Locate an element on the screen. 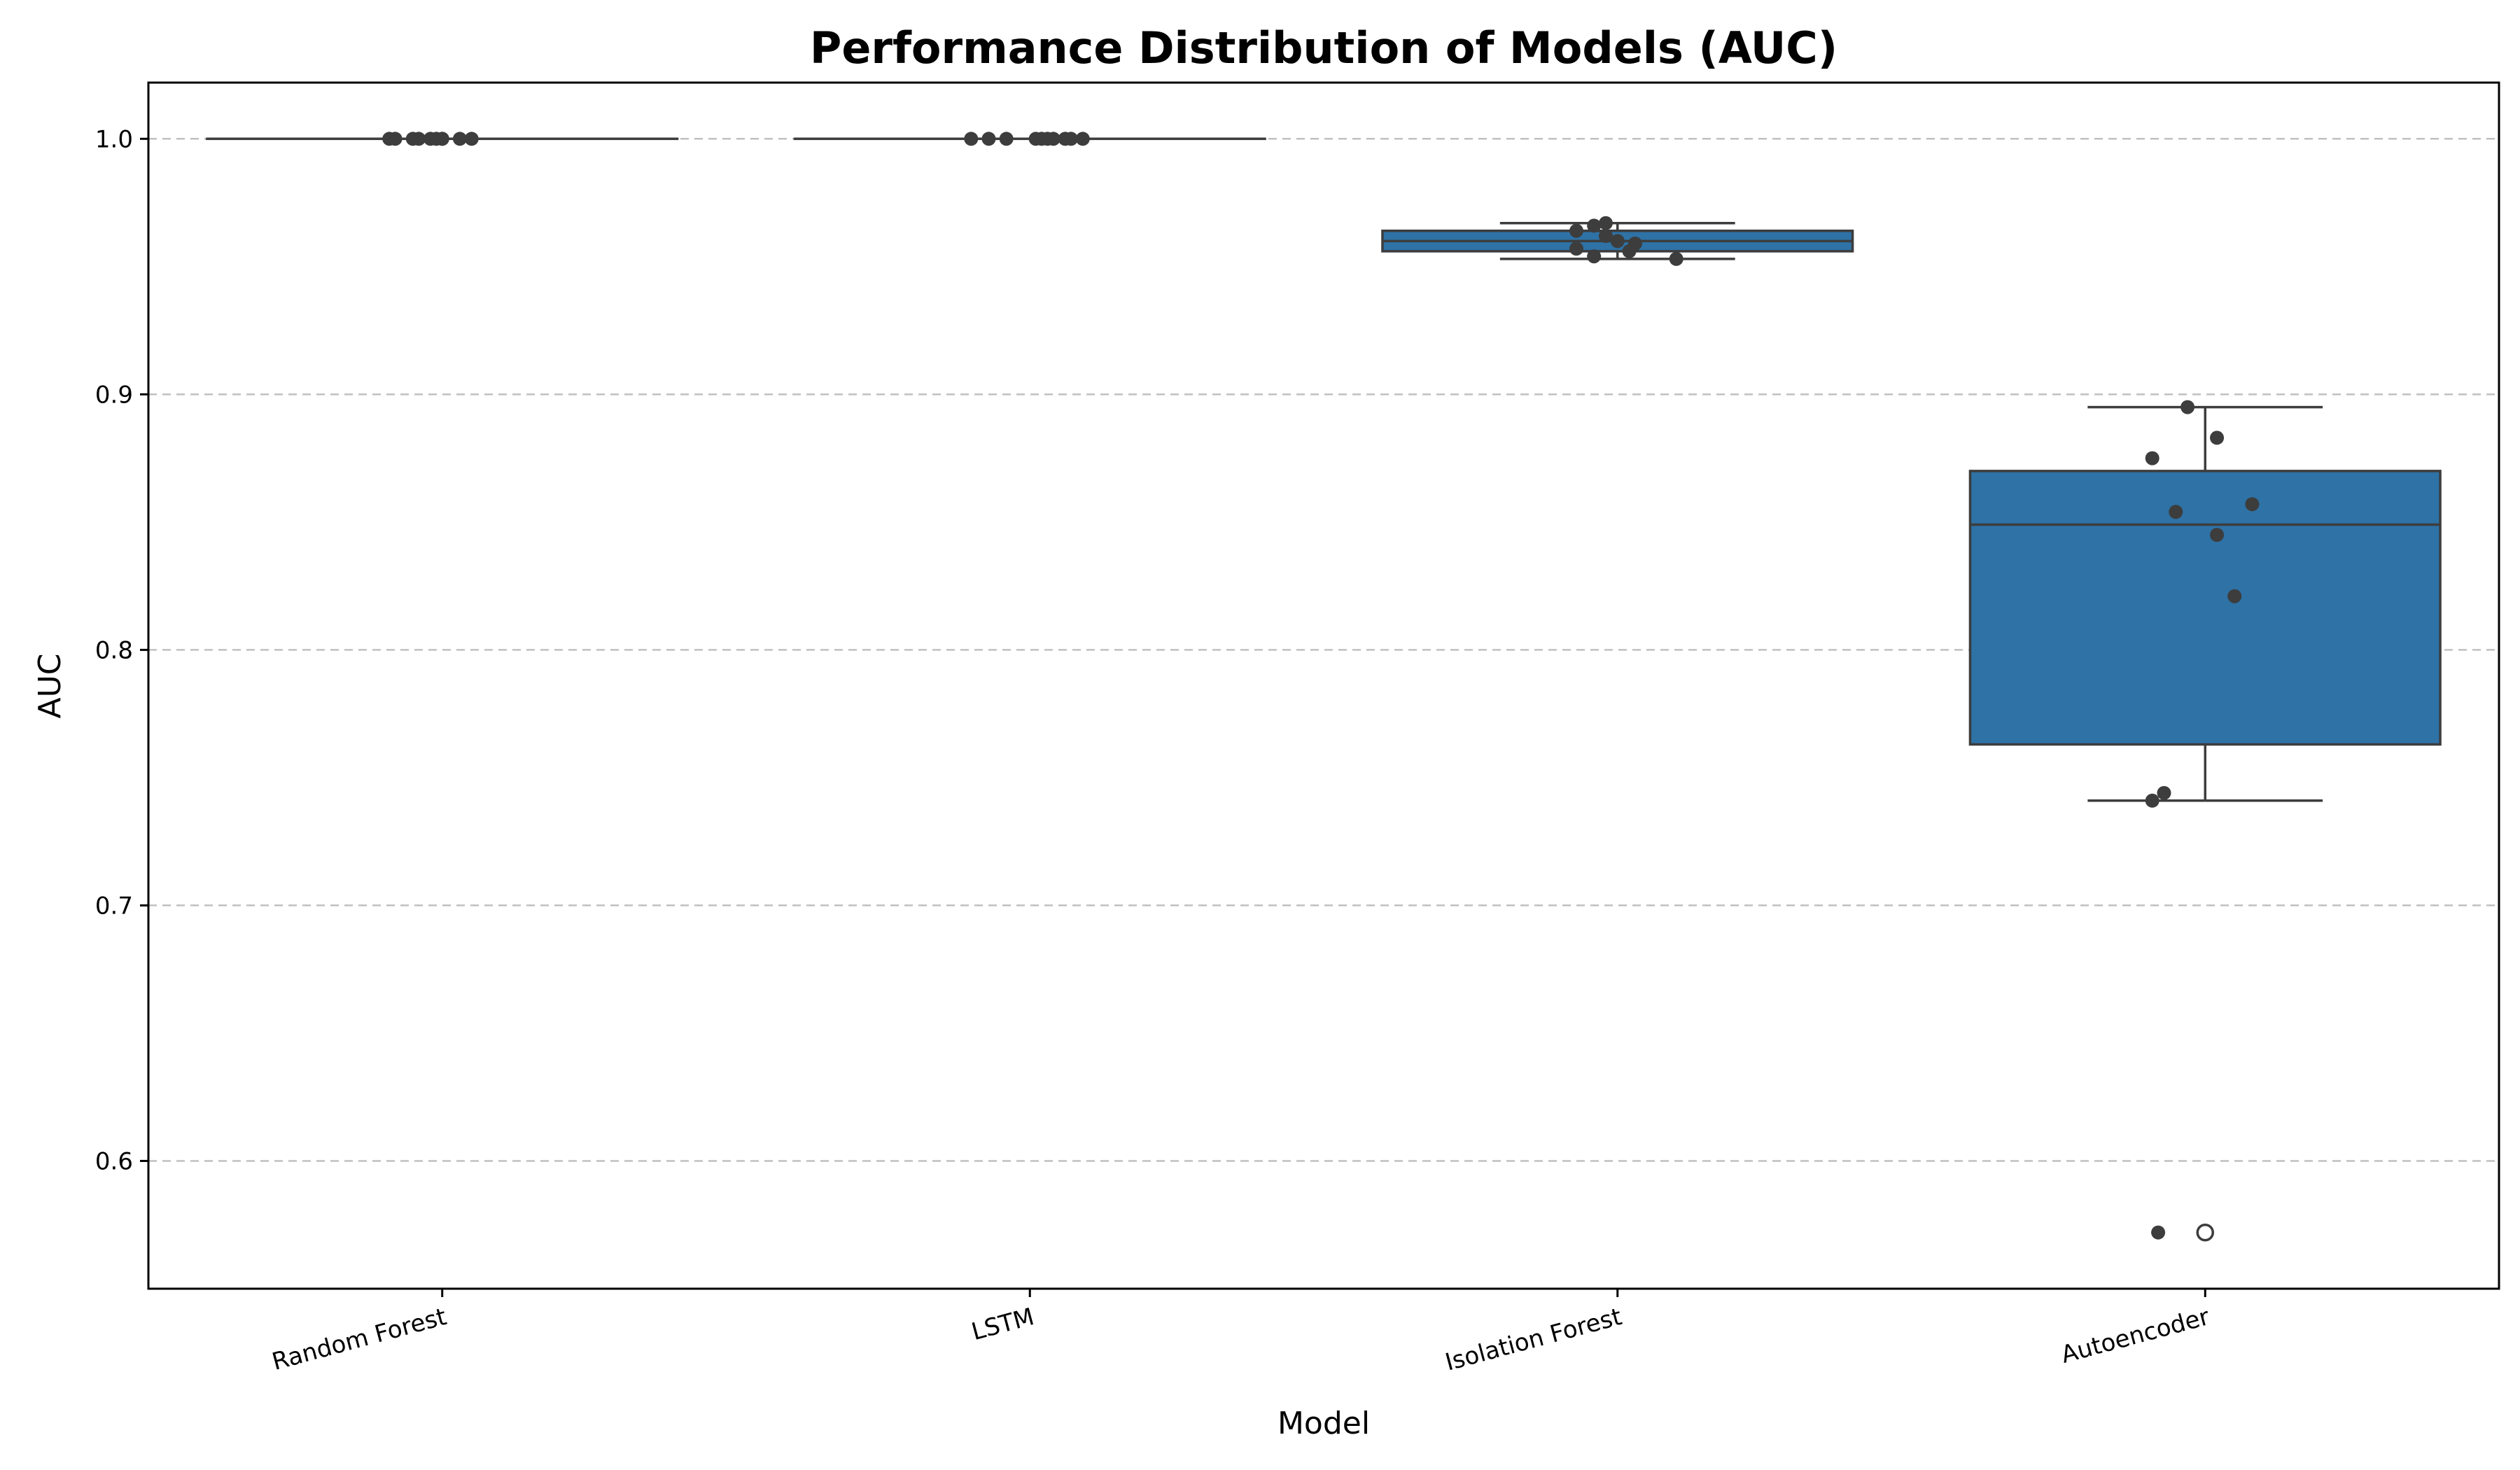 The width and height of the screenshot is (2520, 1470). y-tick-label: 0.8 is located at coordinates (114, 650).